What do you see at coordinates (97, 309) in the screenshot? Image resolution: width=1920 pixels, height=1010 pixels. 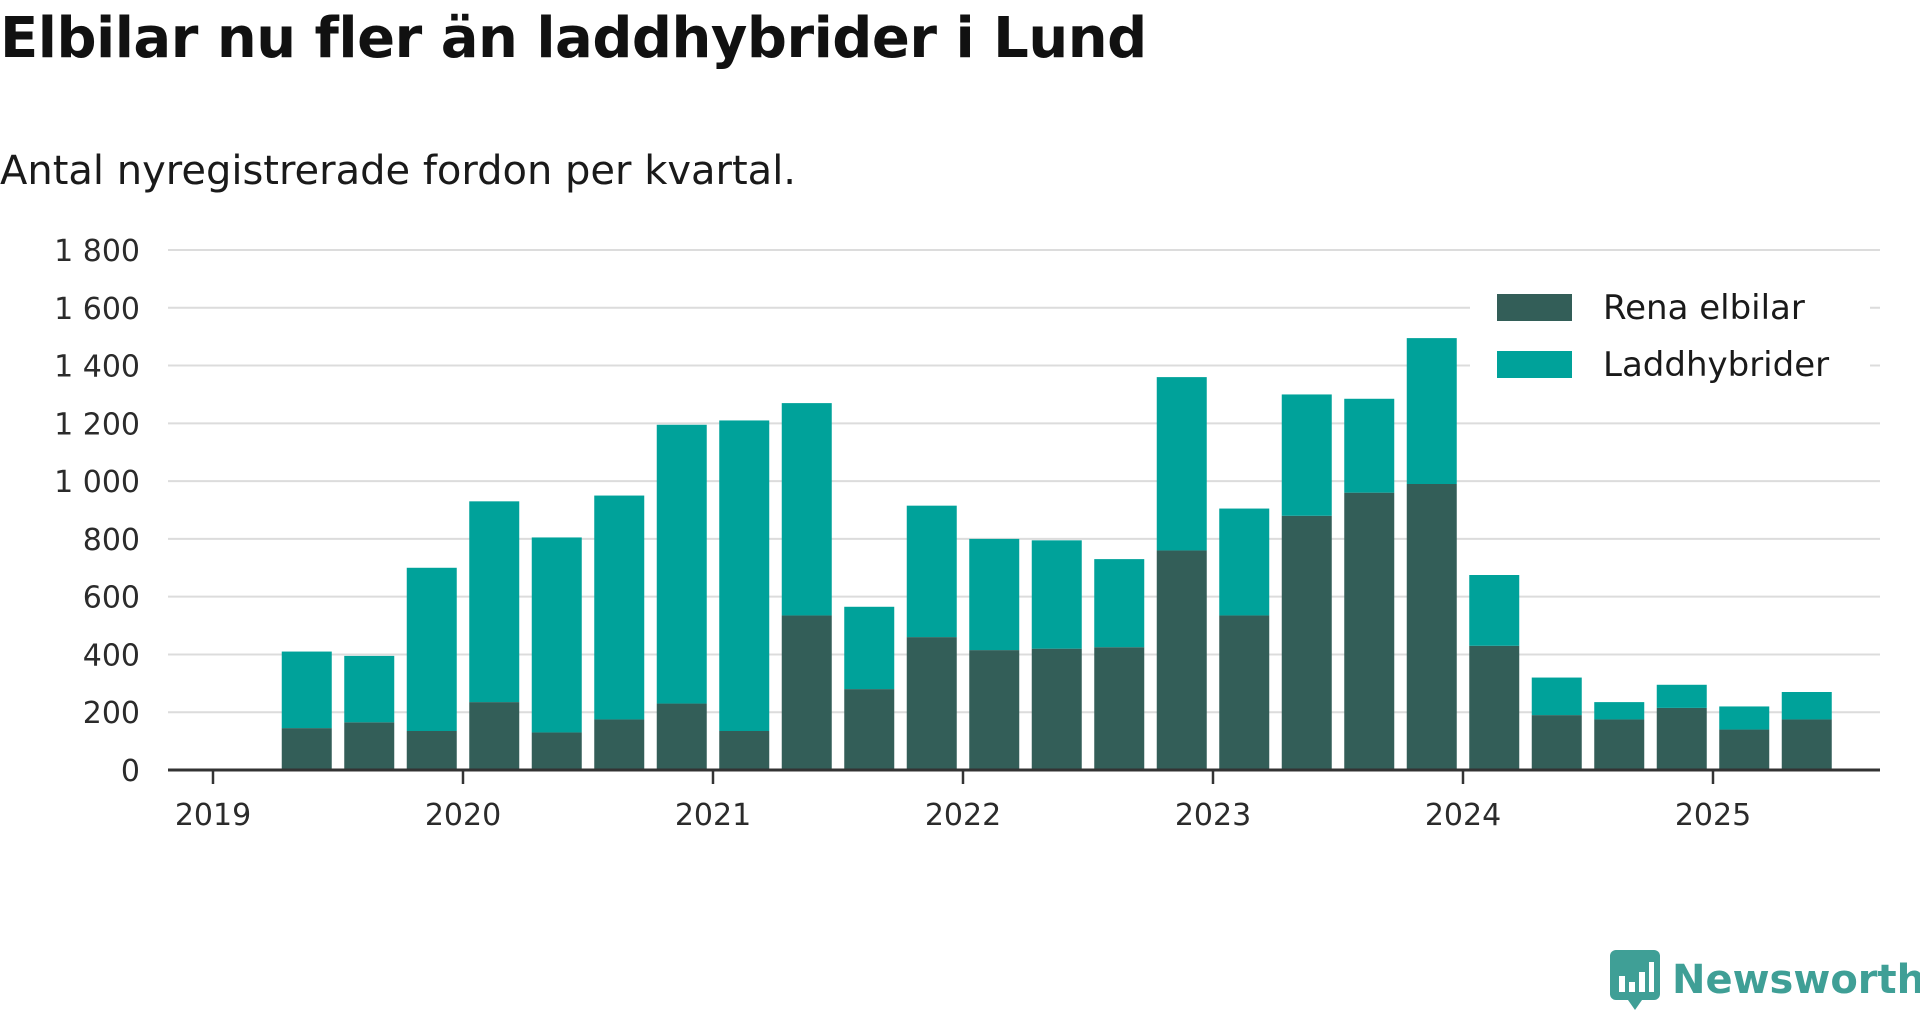 I see `y-tick-label: 1 600` at bounding box center [97, 309].